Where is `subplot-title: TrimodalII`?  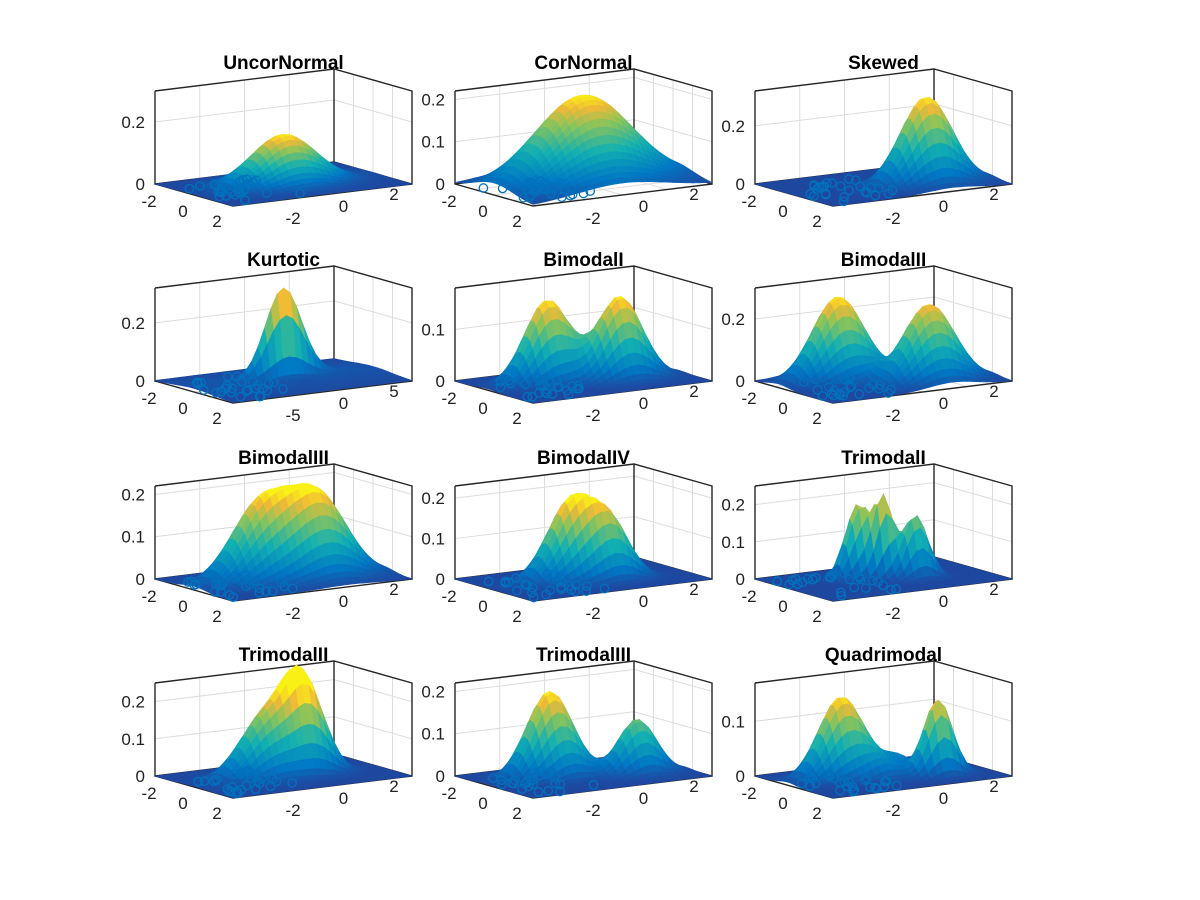
subplot-title: TrimodalII is located at coordinates (284, 655).